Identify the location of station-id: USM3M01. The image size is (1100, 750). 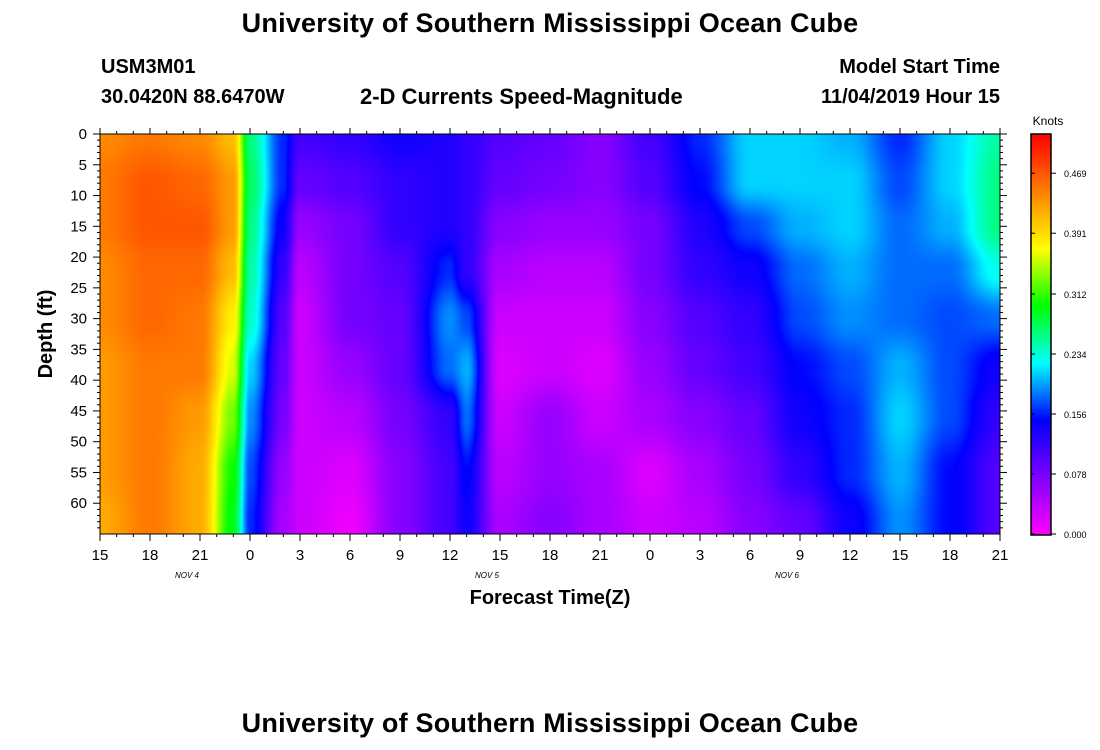
(148, 67).